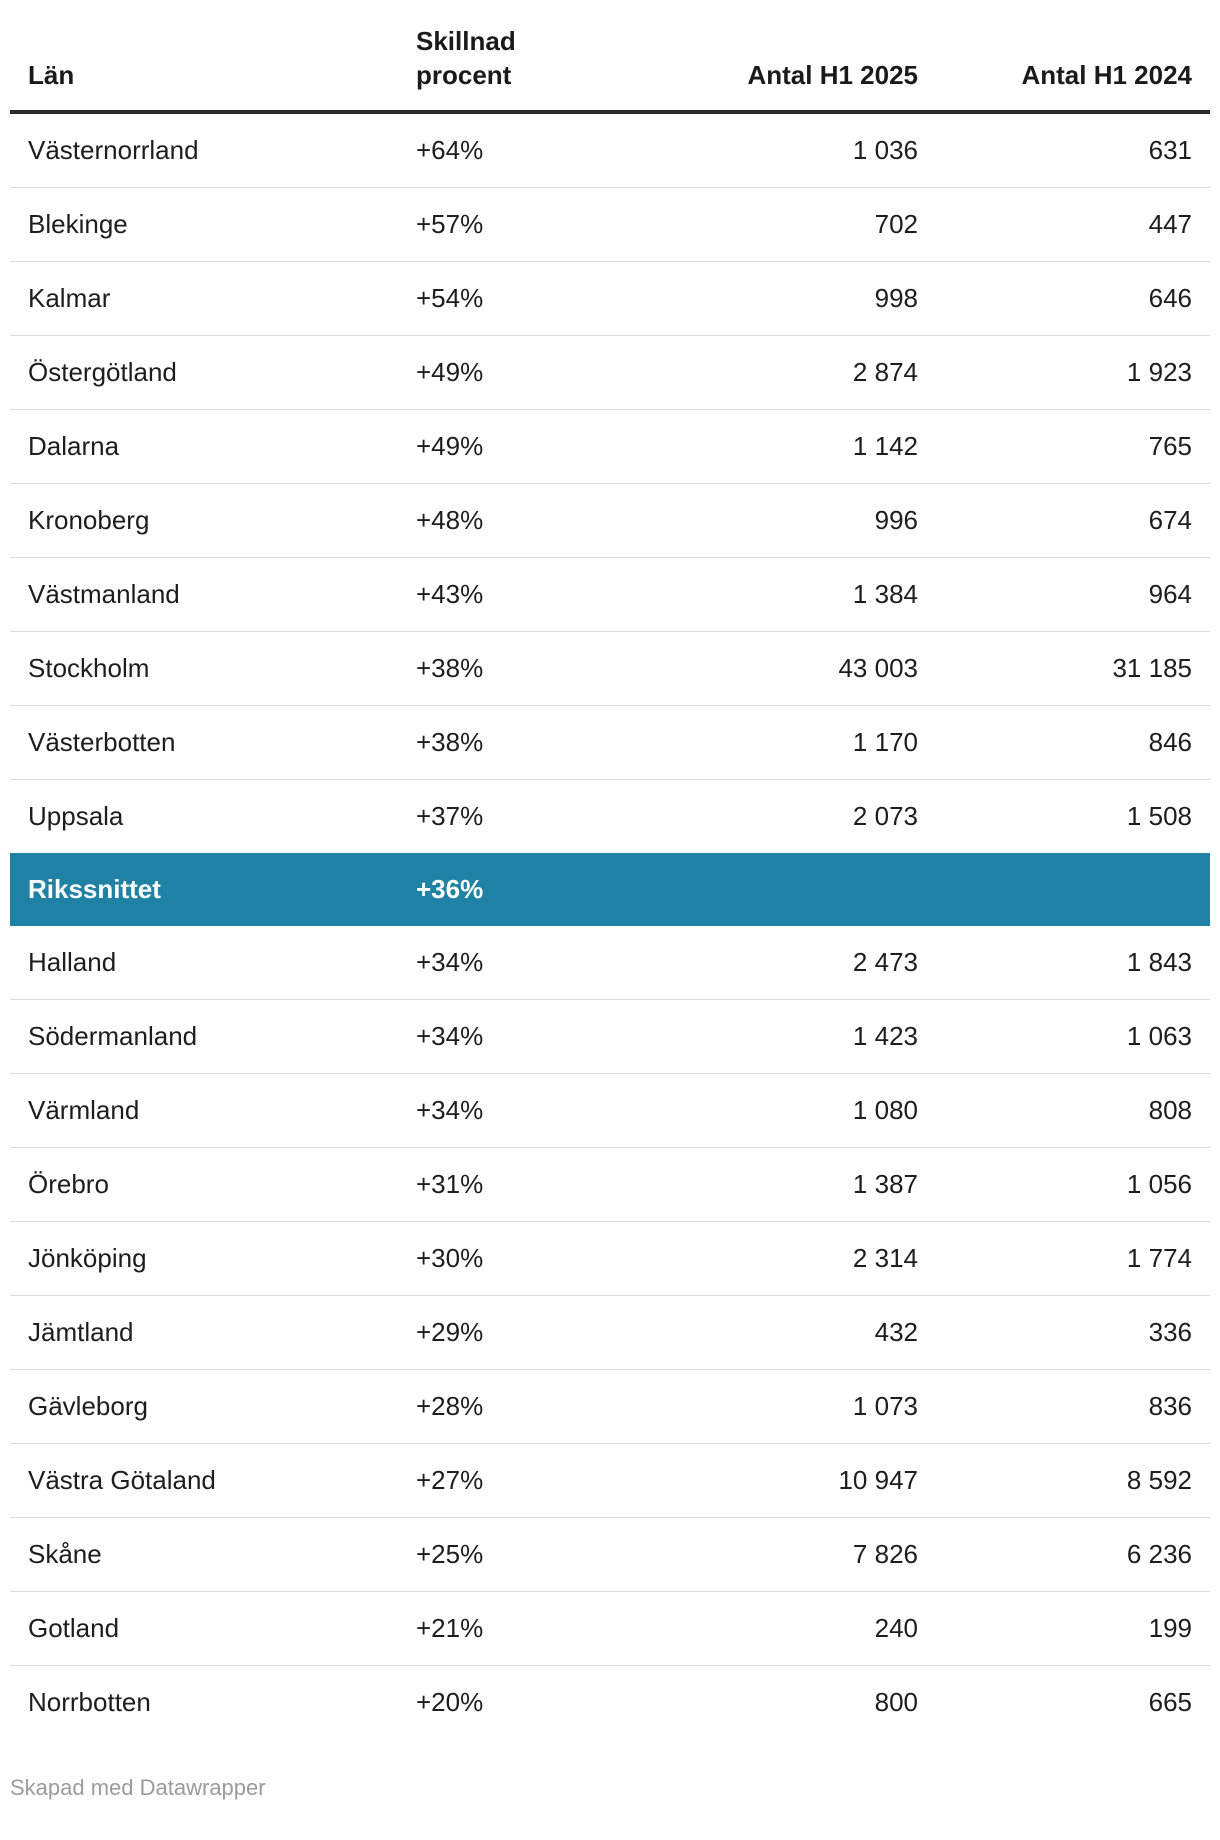 The width and height of the screenshot is (1220, 1840). I want to click on cell-lan: Halland, so click(72, 962).